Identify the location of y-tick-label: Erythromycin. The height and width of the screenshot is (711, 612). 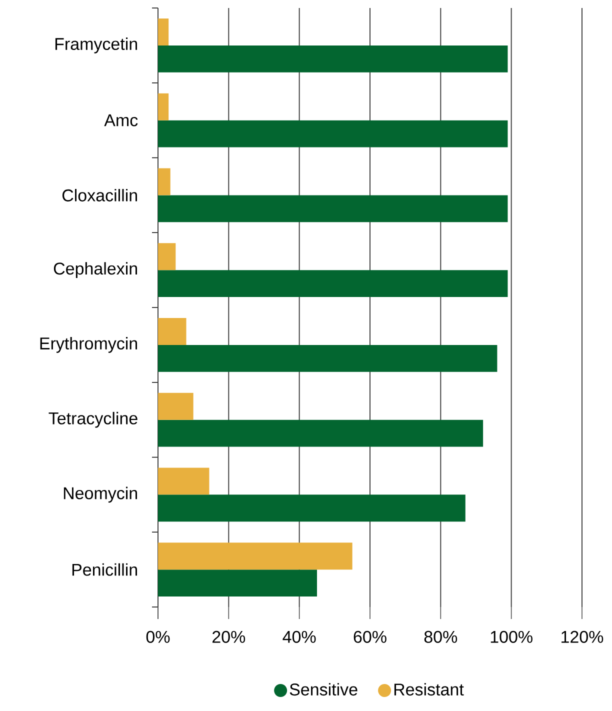
(89, 345).